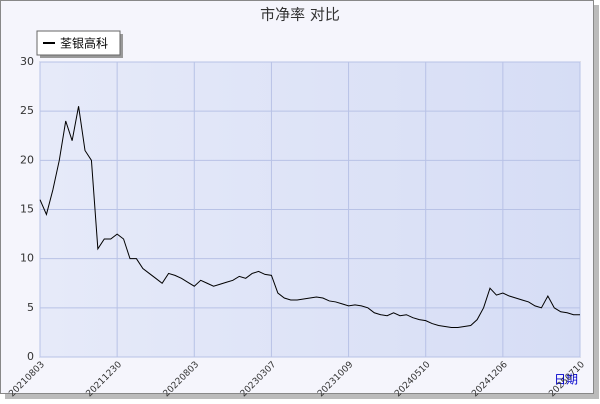 The width and height of the screenshot is (600, 404). I want to click on y-tick-label: 0, so click(30, 356).